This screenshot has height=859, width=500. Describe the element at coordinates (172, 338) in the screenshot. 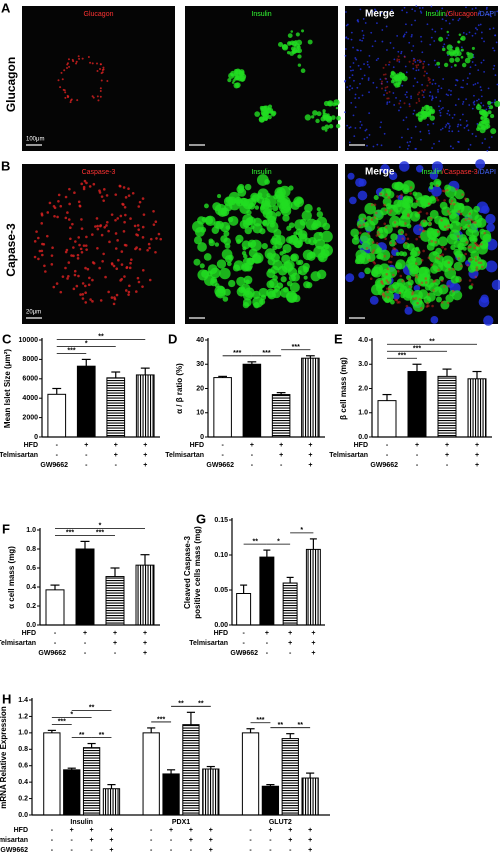

I see `panel-label: D` at that location.